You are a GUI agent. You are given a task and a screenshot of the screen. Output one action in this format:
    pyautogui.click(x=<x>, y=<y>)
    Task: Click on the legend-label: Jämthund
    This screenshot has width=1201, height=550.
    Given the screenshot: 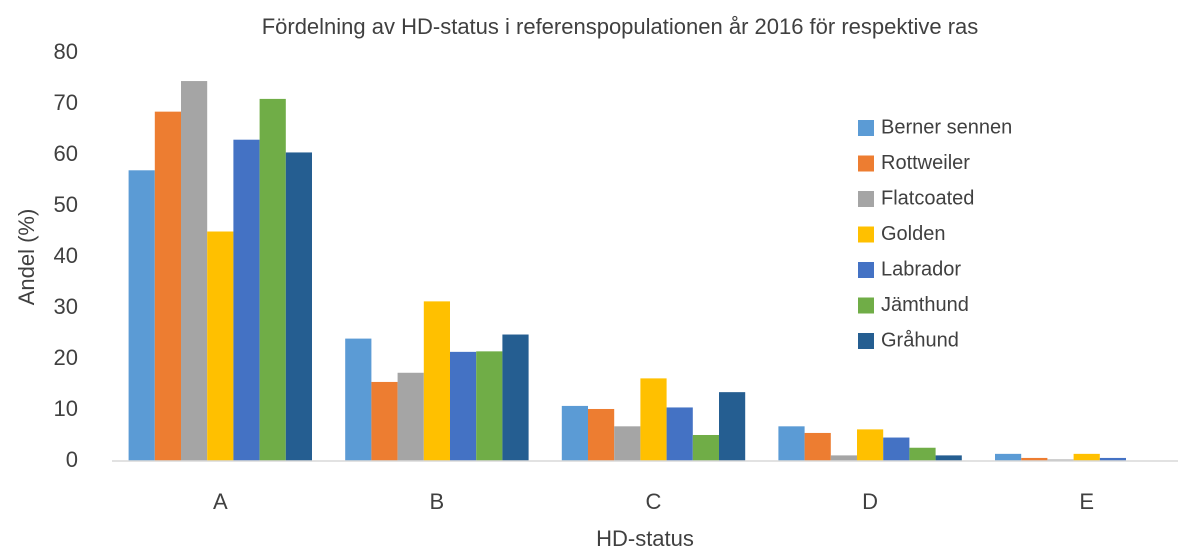 What is the action you would take?
    pyautogui.click(x=925, y=305)
    